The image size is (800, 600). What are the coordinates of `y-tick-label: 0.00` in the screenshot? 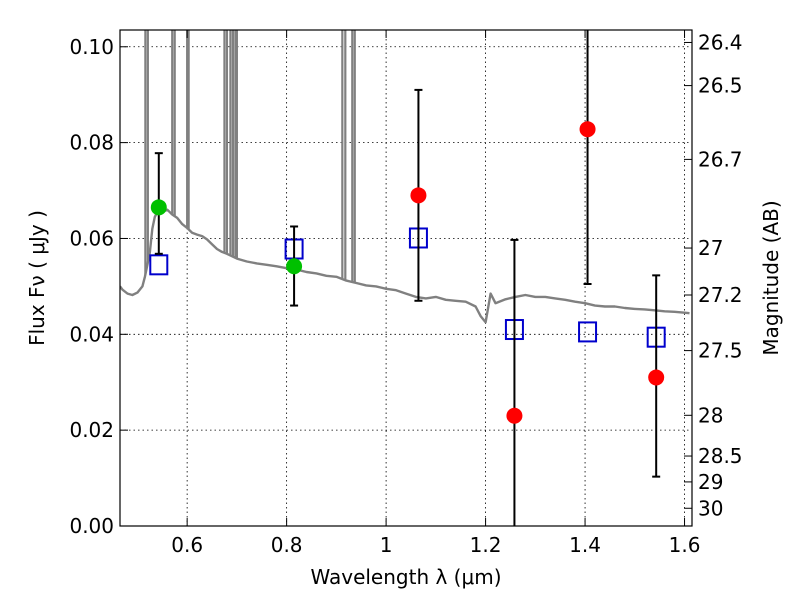 It's located at (91, 526).